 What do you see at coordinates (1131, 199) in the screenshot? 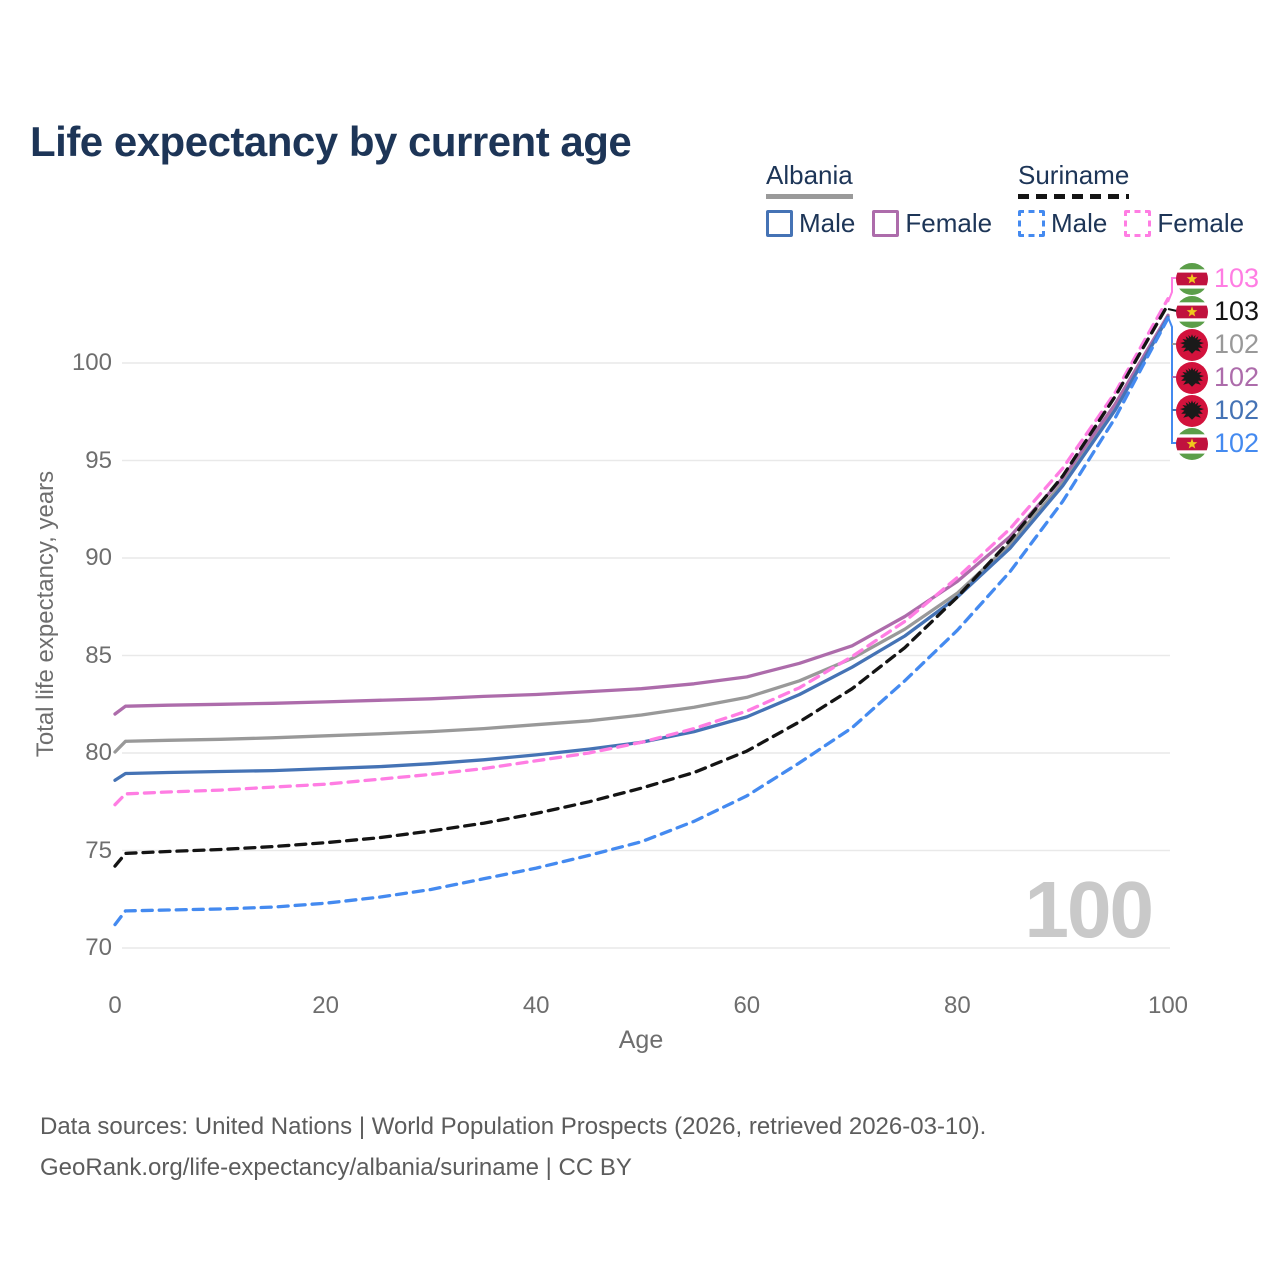
I see `legend-group-suriname: Suriname Male Female` at bounding box center [1131, 199].